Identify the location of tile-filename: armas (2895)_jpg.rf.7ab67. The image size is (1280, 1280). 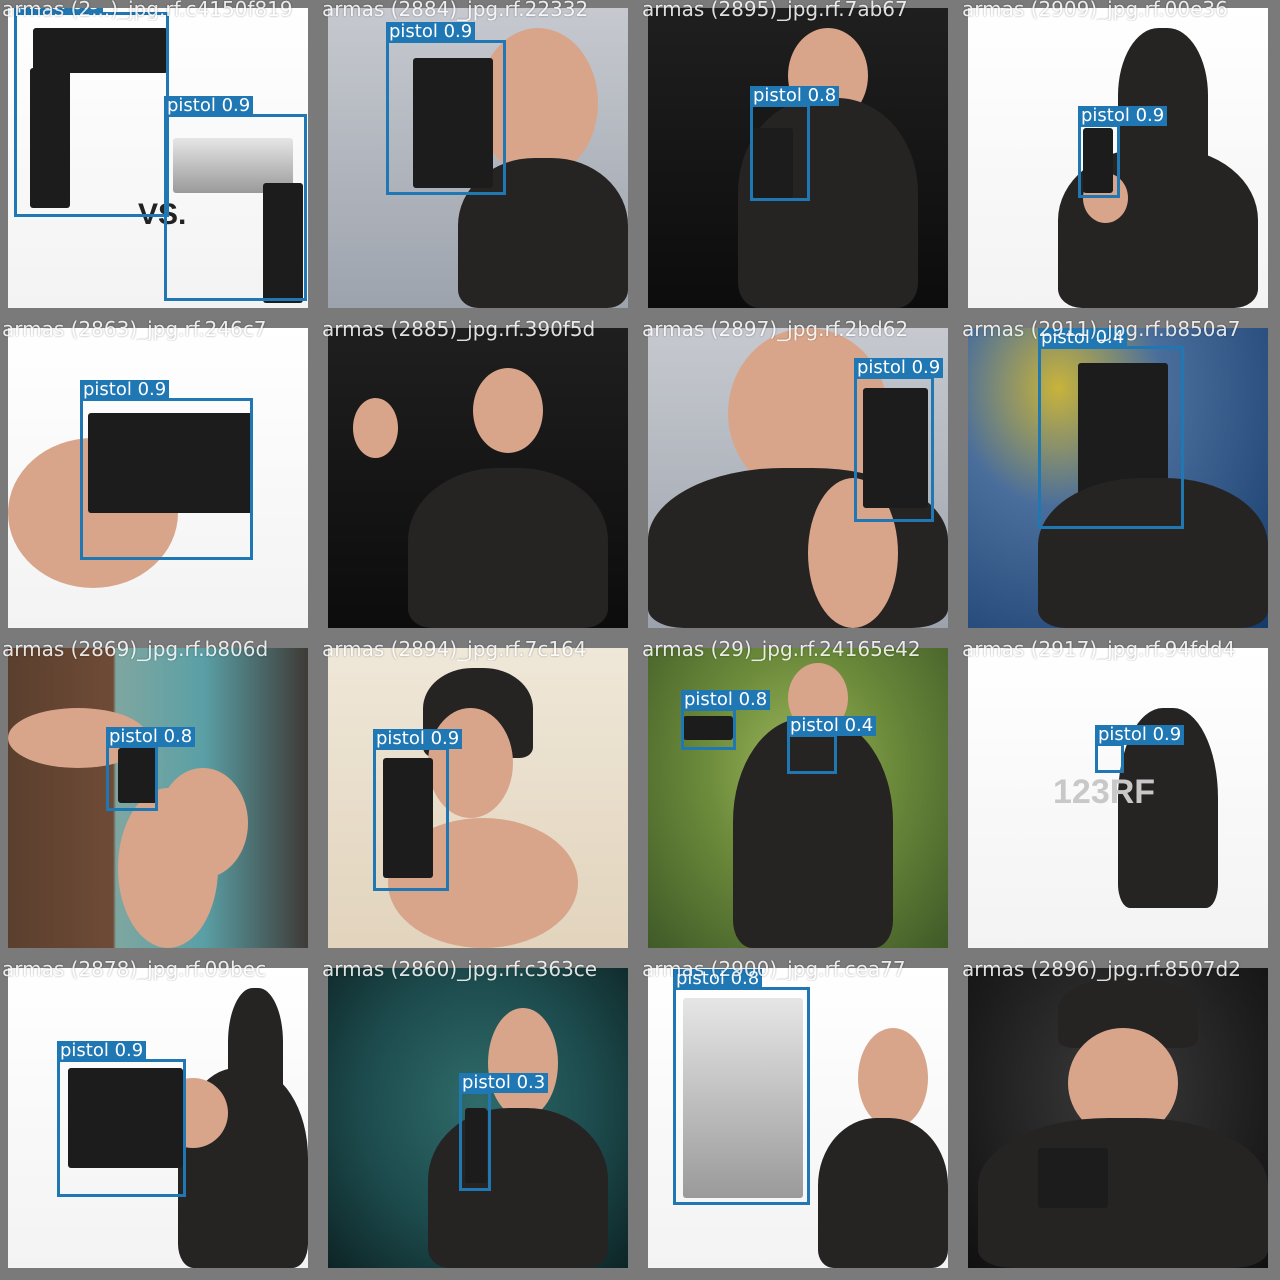
(775, 10).